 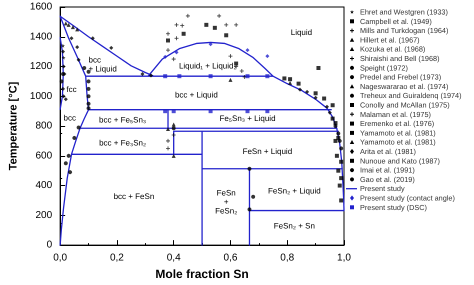 What do you see at coordinates (202, 274) in the screenshot?
I see `x-axis-title: Mole fraction Sn` at bounding box center [202, 274].